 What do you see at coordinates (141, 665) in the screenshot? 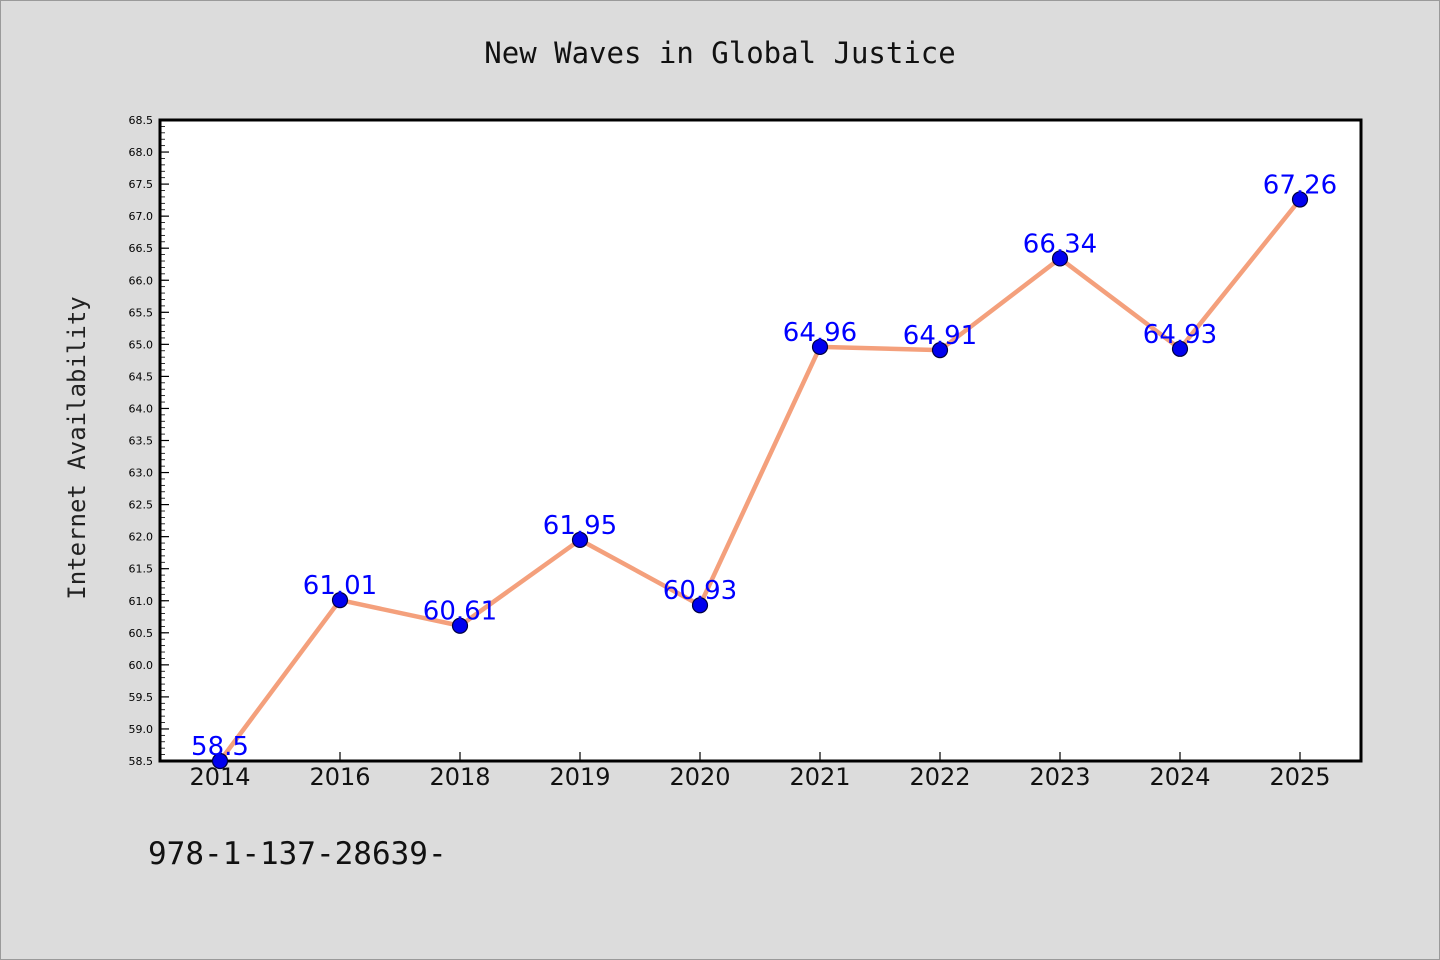
I see `y-tick-label: 60.0` at bounding box center [141, 665].